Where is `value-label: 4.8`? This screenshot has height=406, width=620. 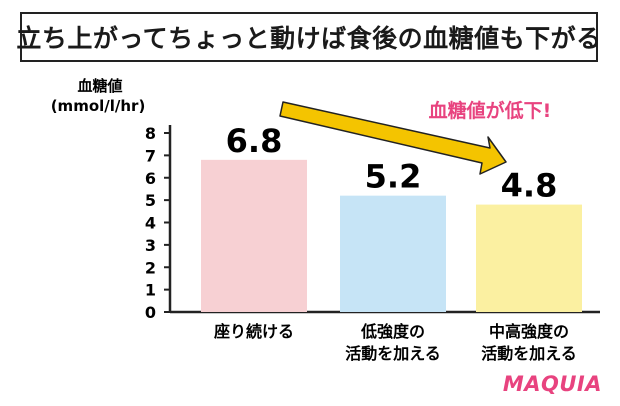
value-label: 4.8 is located at coordinates (529, 186).